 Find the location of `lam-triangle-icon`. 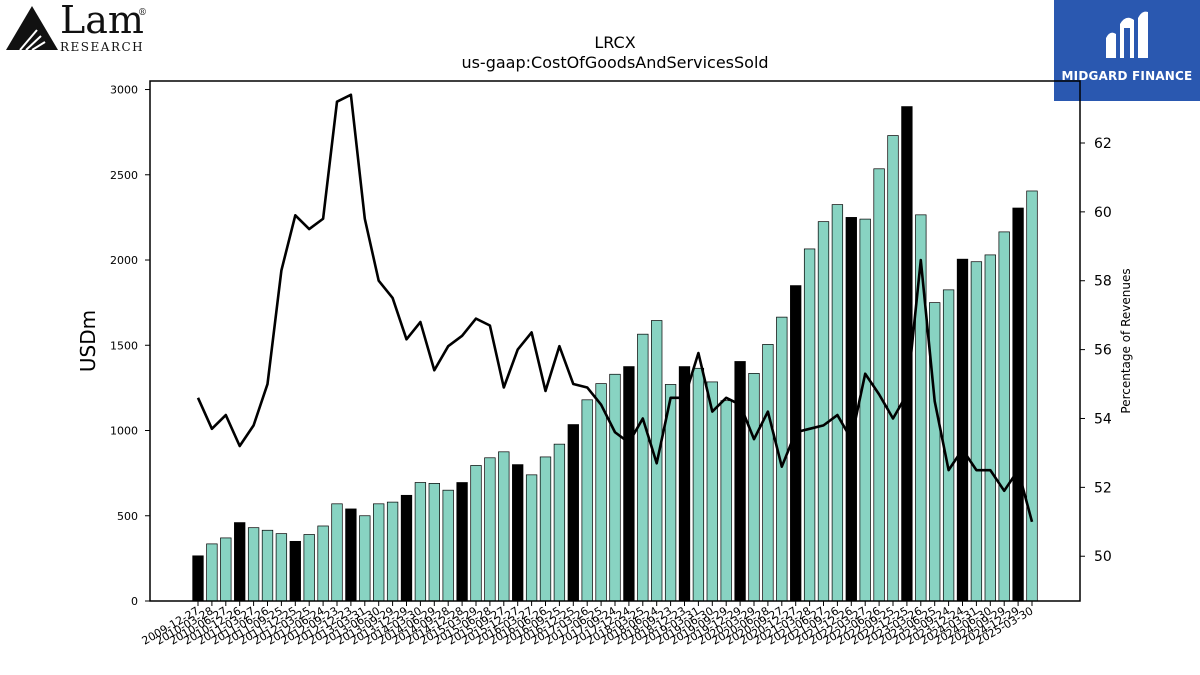

lam-triangle-icon is located at coordinates (32, 28).